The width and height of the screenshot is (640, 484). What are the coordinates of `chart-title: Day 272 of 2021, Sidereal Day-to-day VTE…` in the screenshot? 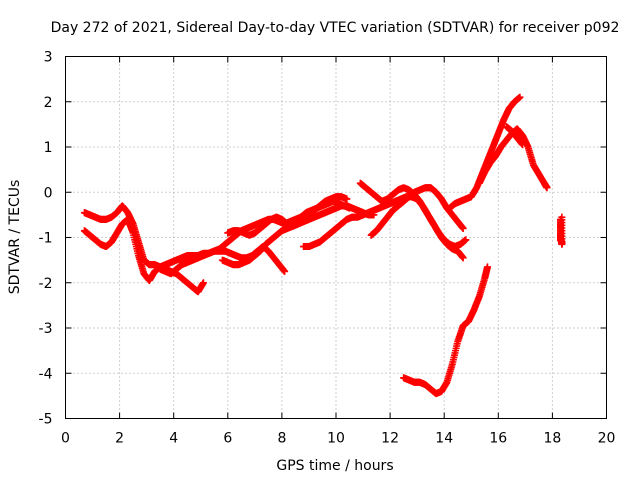 It's located at (335, 28).